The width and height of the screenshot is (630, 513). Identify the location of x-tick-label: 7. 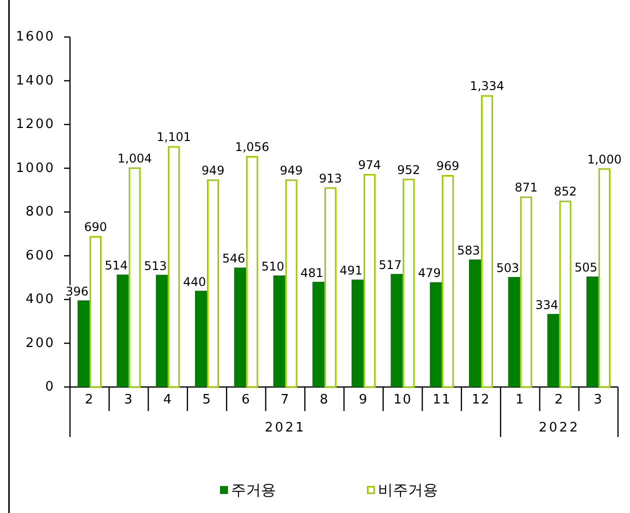
(285, 400).